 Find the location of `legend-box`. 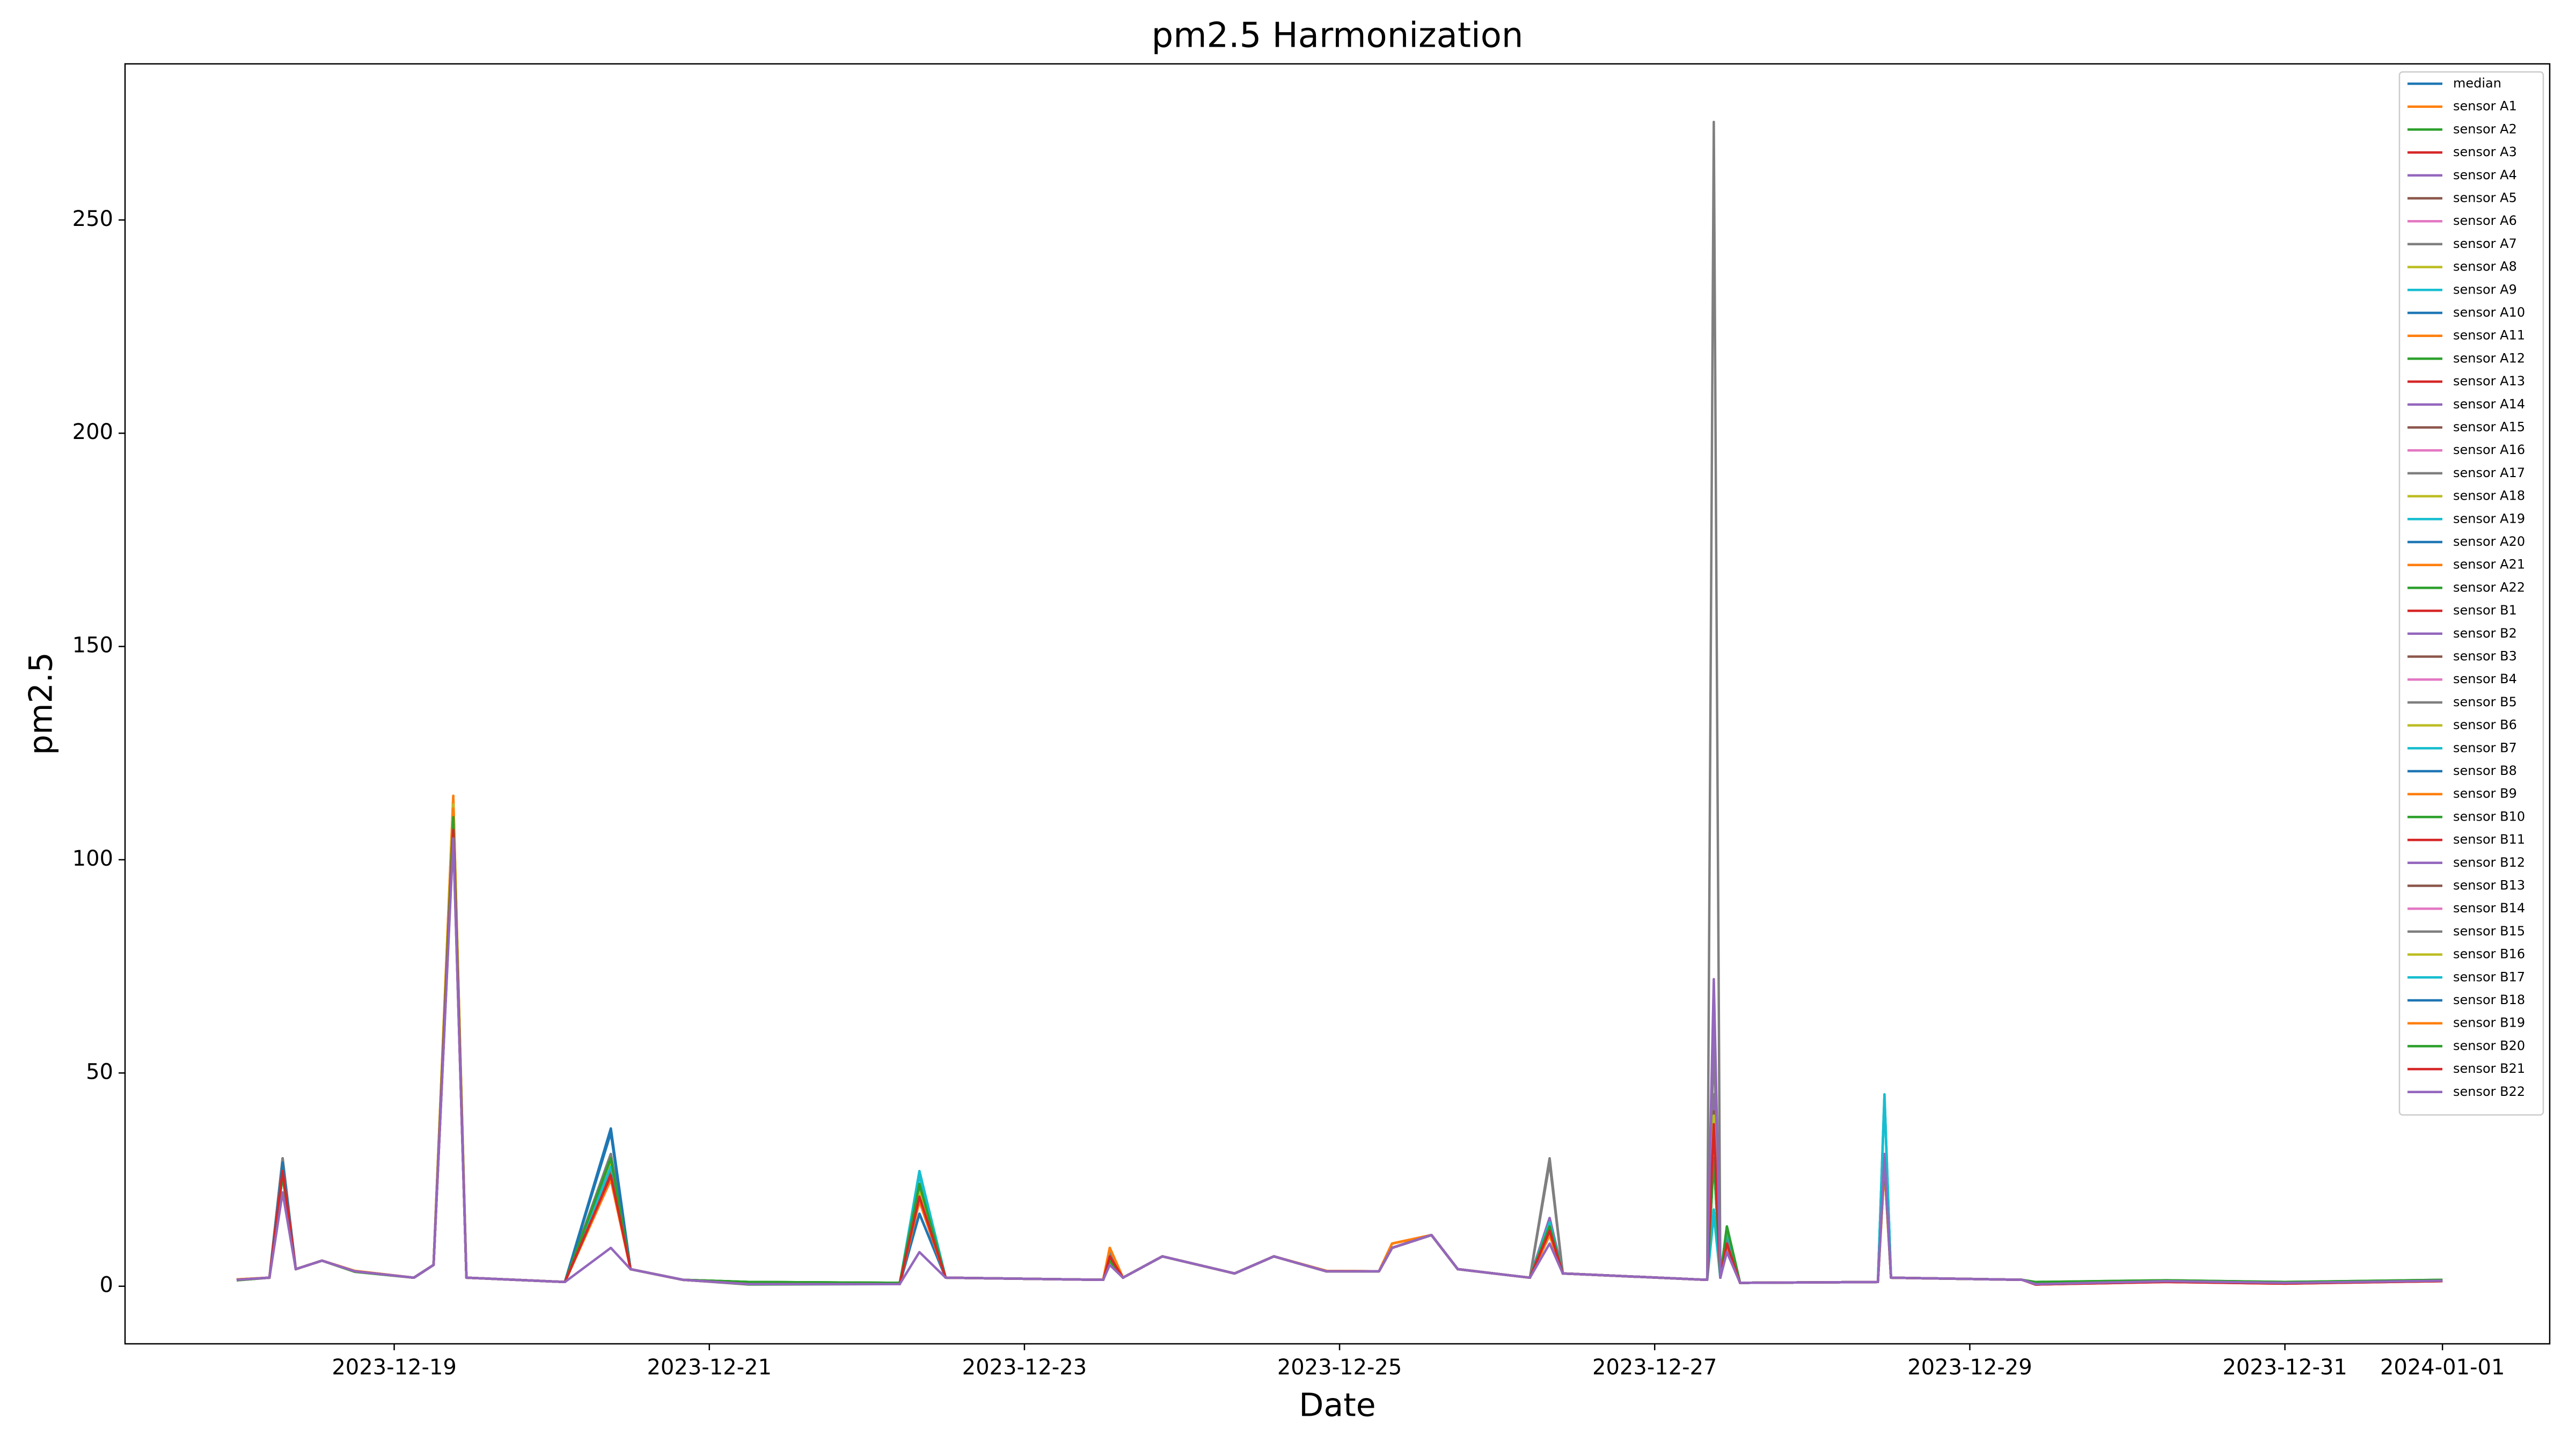

legend-box is located at coordinates (2471, 593).